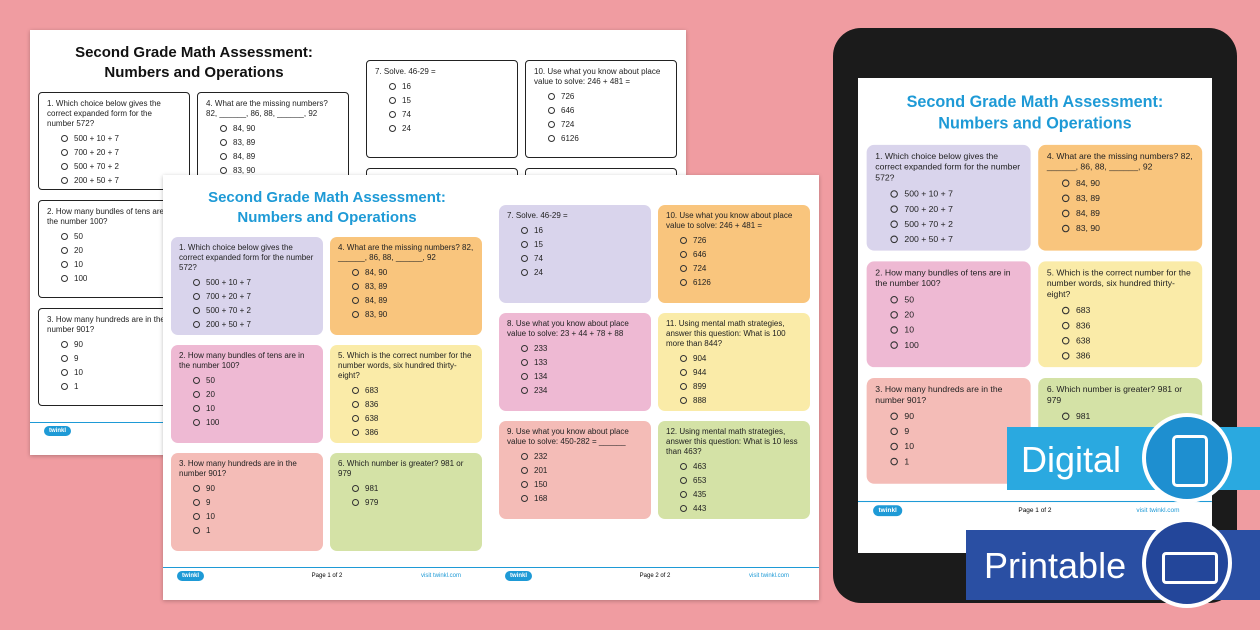 The width and height of the screenshot is (1260, 630). Describe the element at coordinates (413, 489) in the screenshot. I see `option: 981` at that location.